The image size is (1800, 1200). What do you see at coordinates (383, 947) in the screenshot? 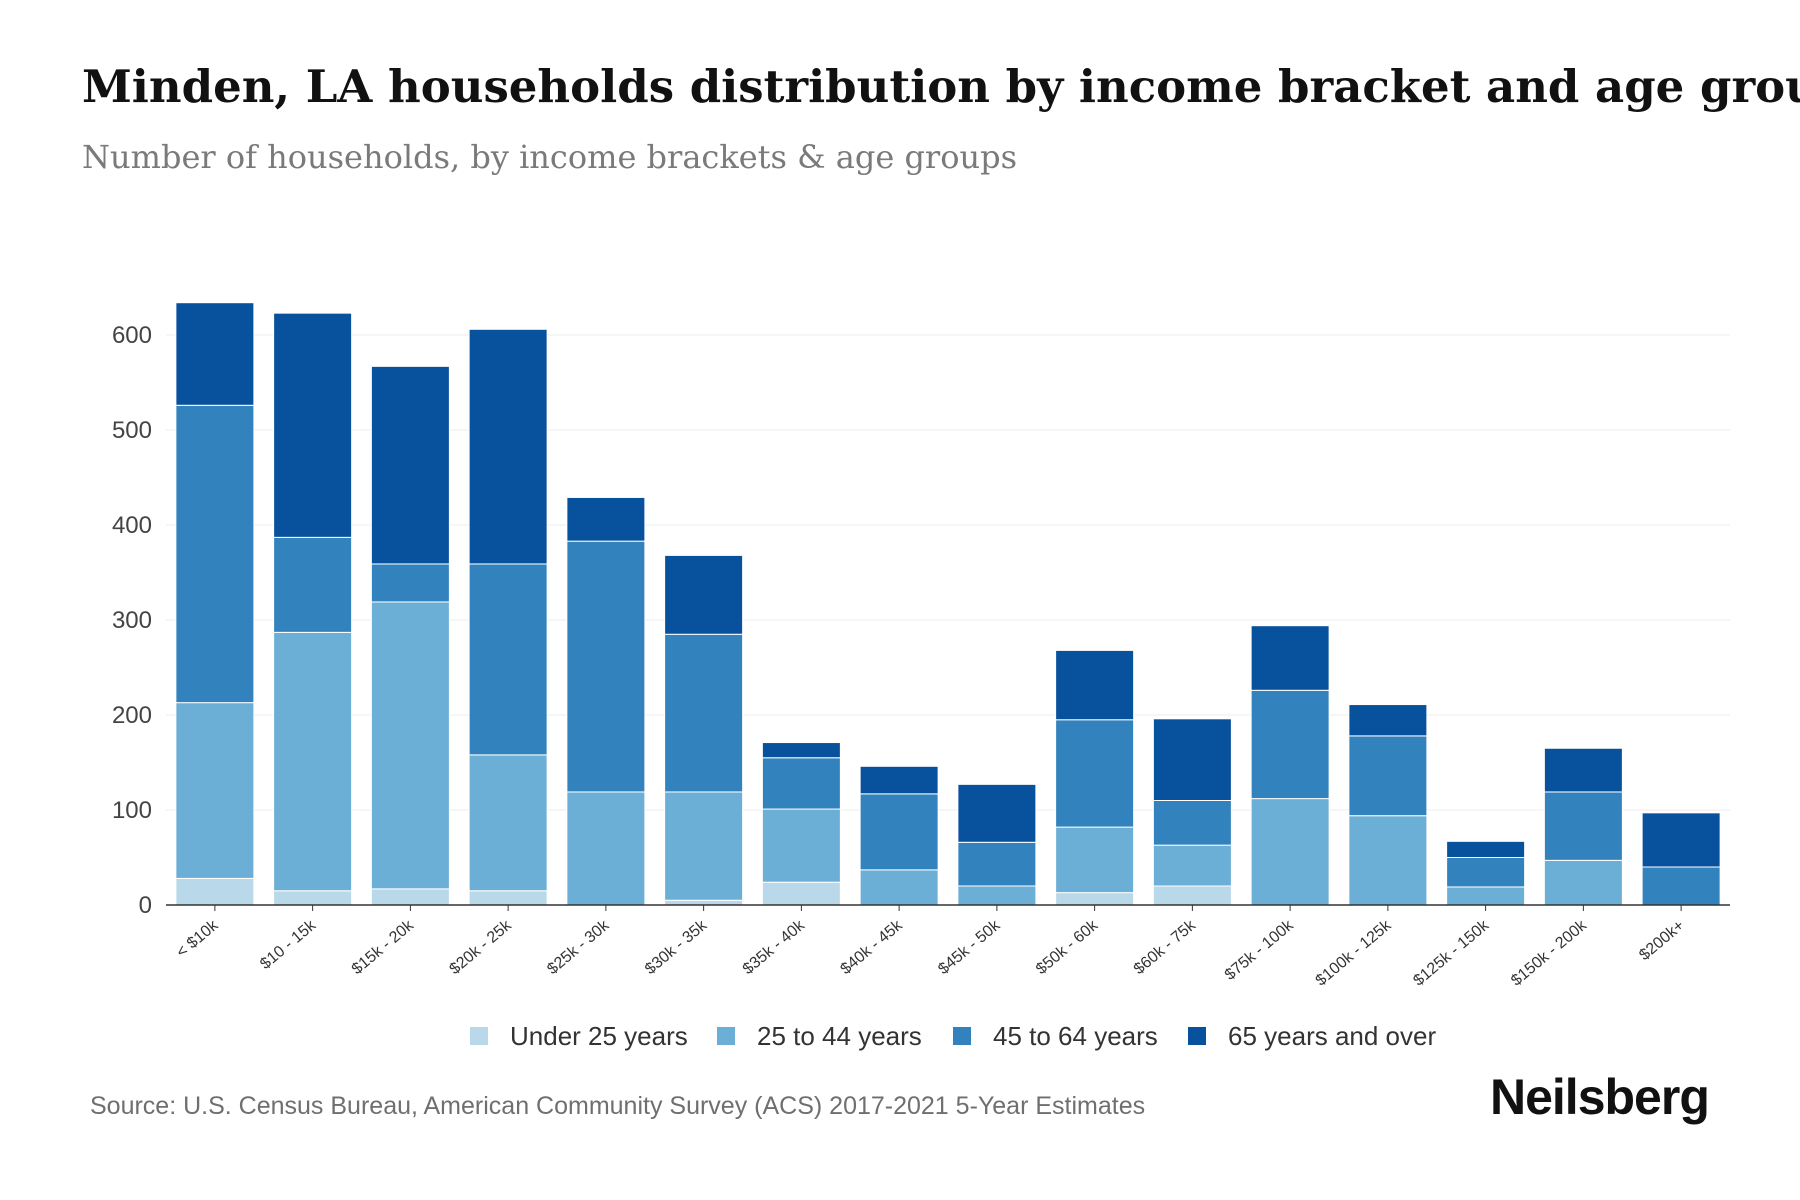
I see `x-tick-label: $15k - 20k` at bounding box center [383, 947].